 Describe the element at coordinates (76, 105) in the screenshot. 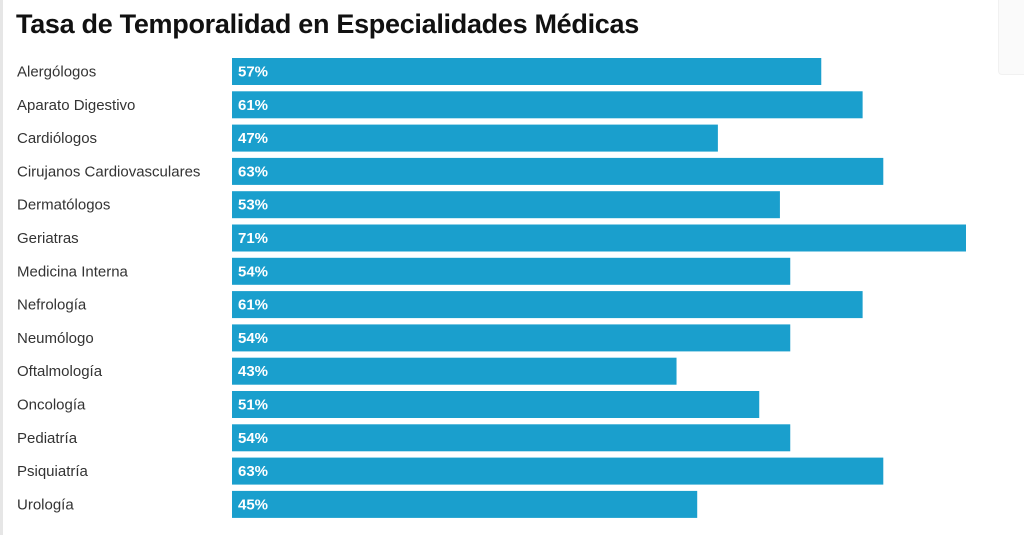

I see `category-label: Aparato Digestivo` at that location.